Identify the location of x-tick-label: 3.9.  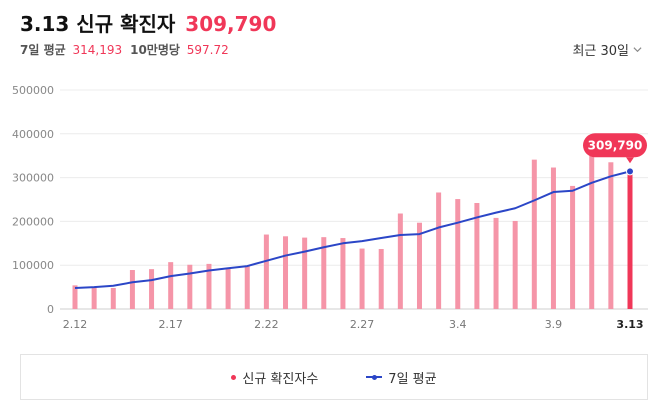
(554, 324).